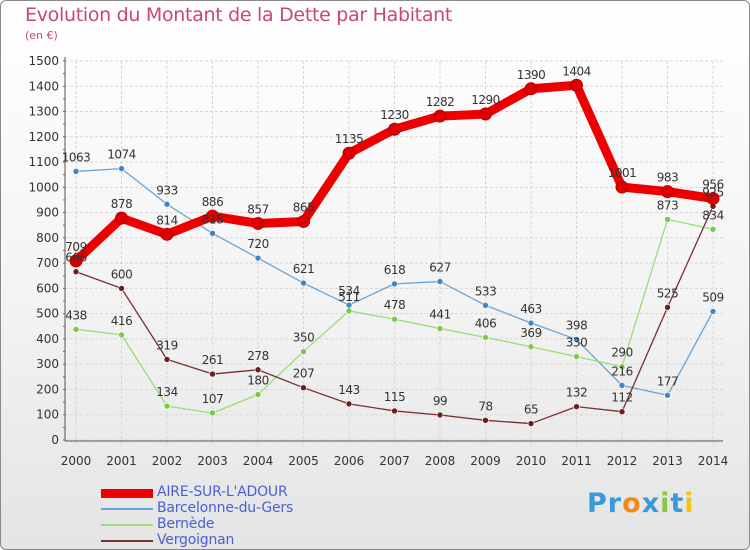 Image resolution: width=750 pixels, height=550 pixels. Describe the element at coordinates (258, 461) in the screenshot. I see `x-tick-label: 2004` at that location.